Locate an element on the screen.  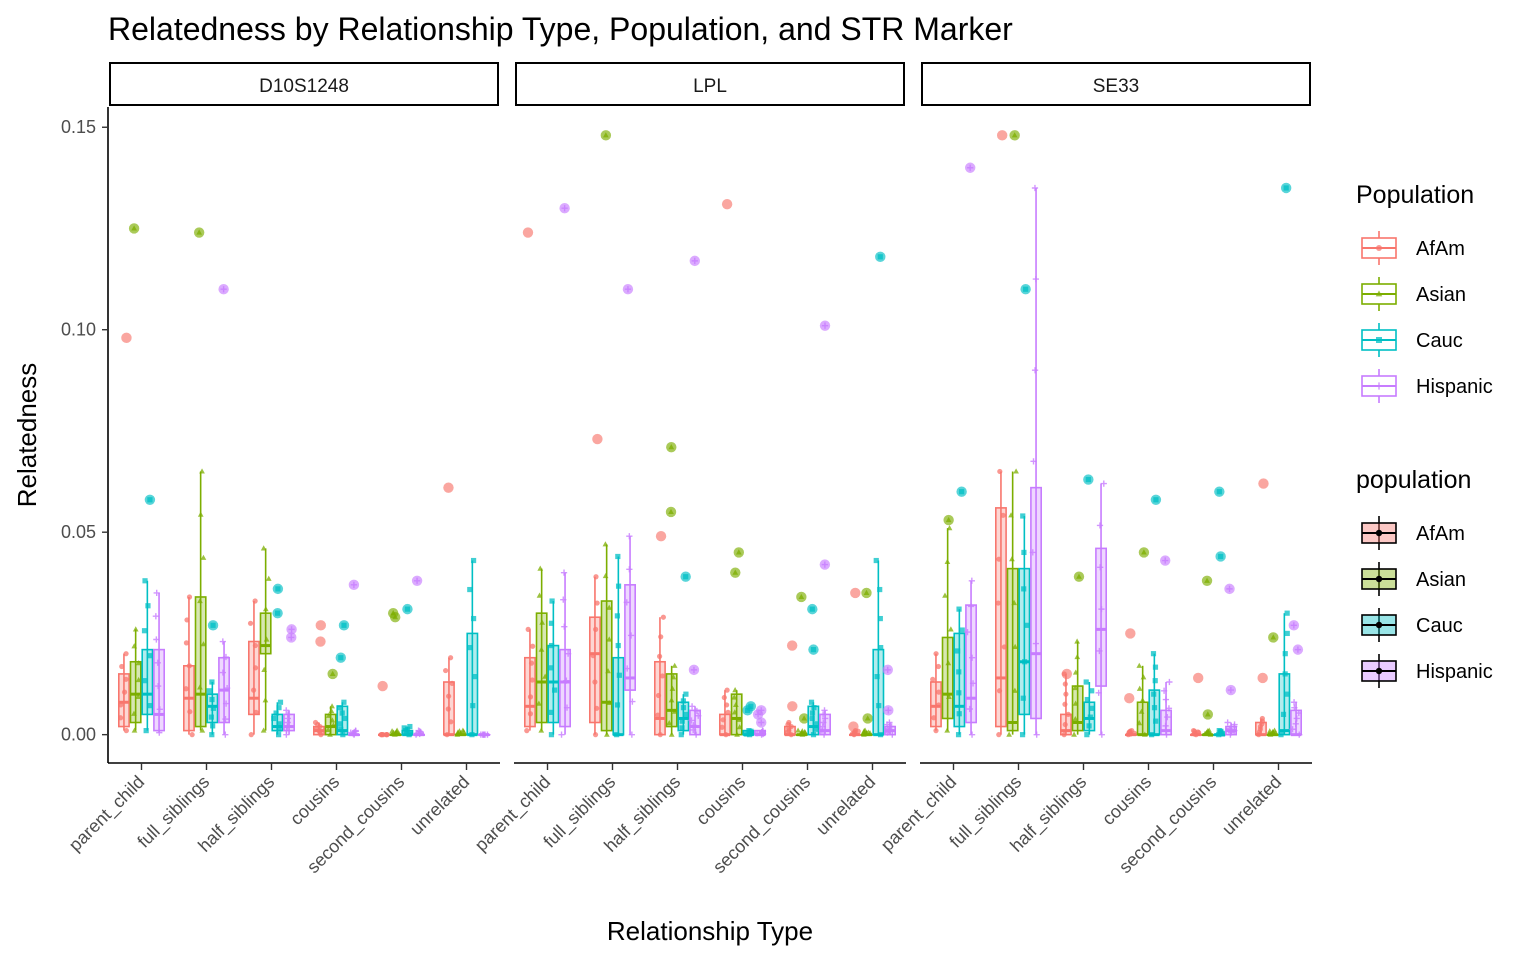
legend-key-afam: AfAm is located at coordinates (1413, 248).